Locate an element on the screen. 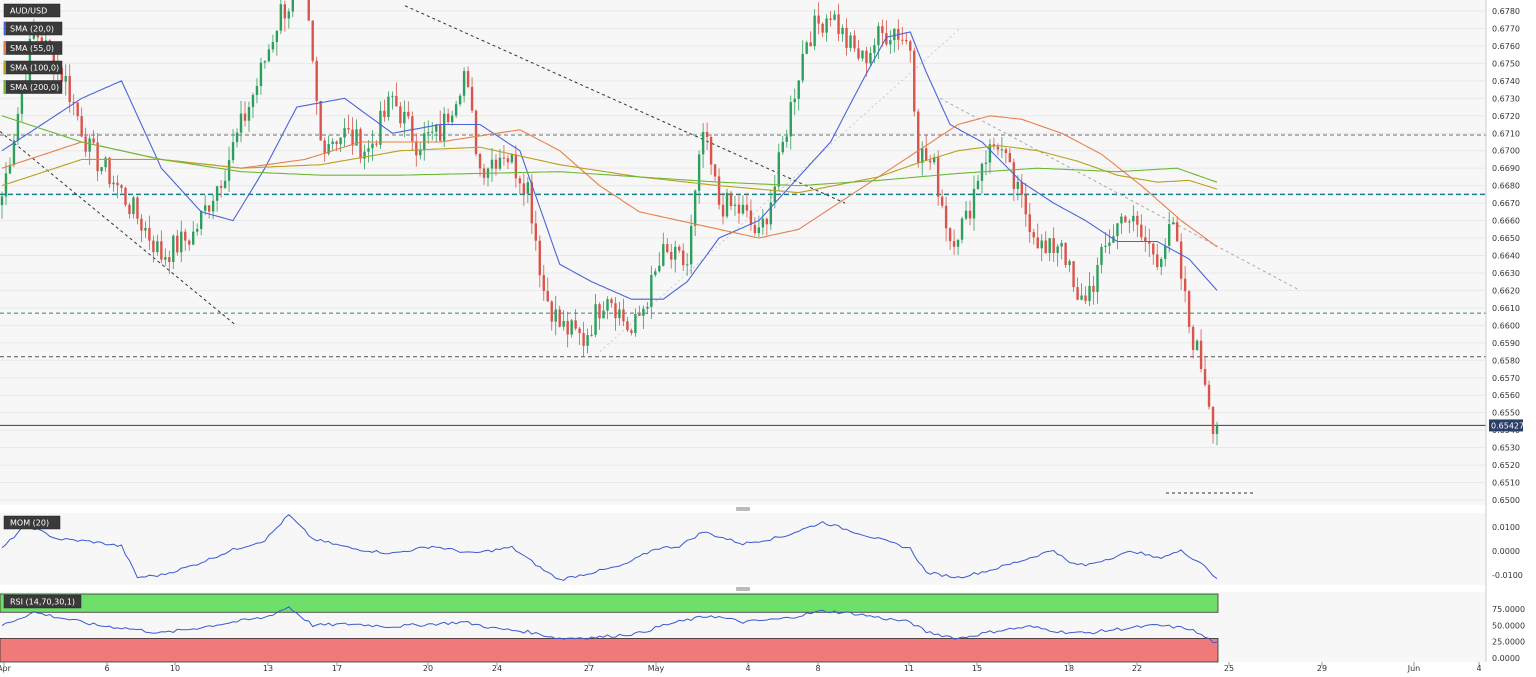  symbol-label: AUD/USD is located at coordinates (28, 11).